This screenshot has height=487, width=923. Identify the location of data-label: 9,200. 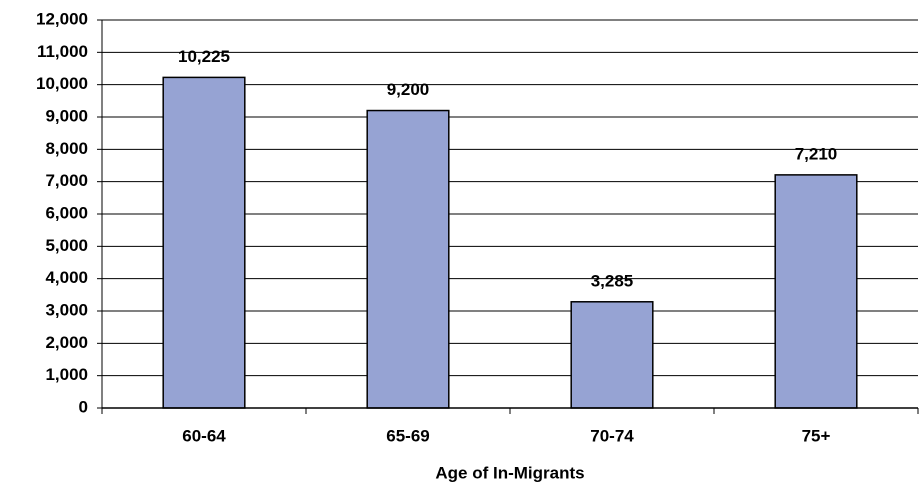
(408, 89).